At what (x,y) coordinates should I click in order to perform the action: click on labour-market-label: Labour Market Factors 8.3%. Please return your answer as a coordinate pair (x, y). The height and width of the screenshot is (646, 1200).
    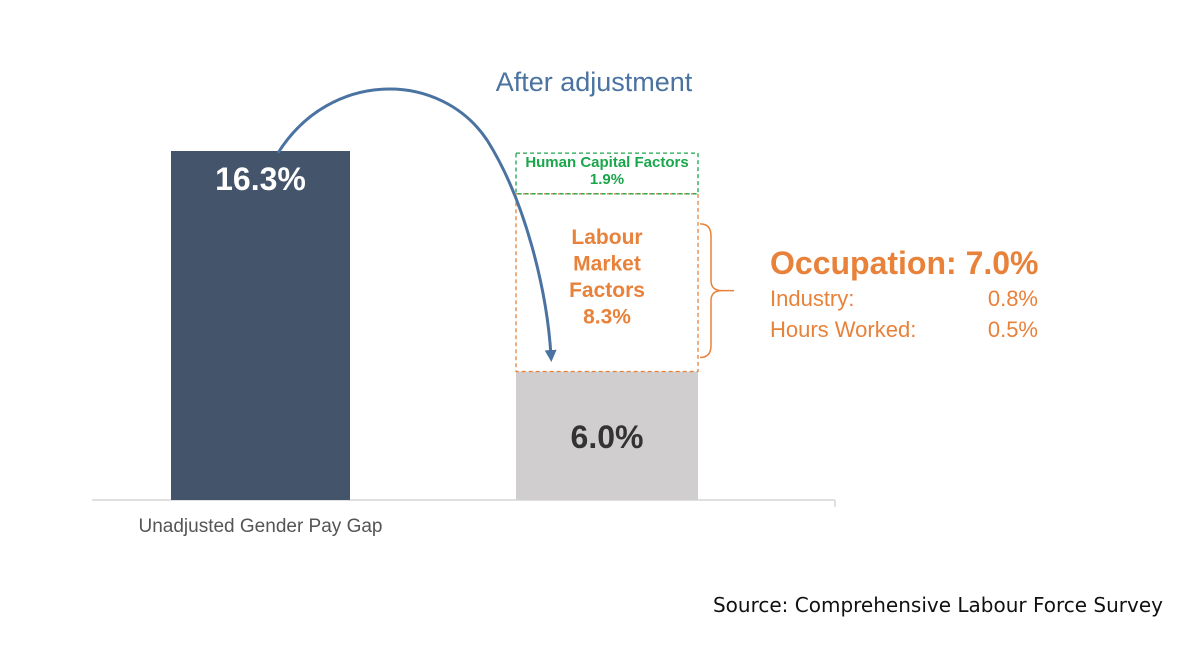
    Looking at the image, I should click on (607, 277).